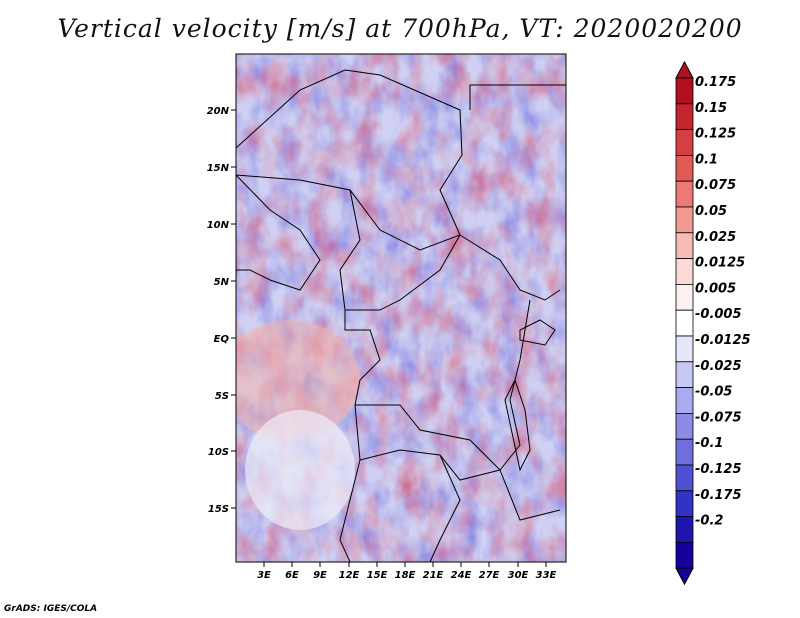  Describe the element at coordinates (218, 452) in the screenshot. I see `svg-text: 10S` at that location.